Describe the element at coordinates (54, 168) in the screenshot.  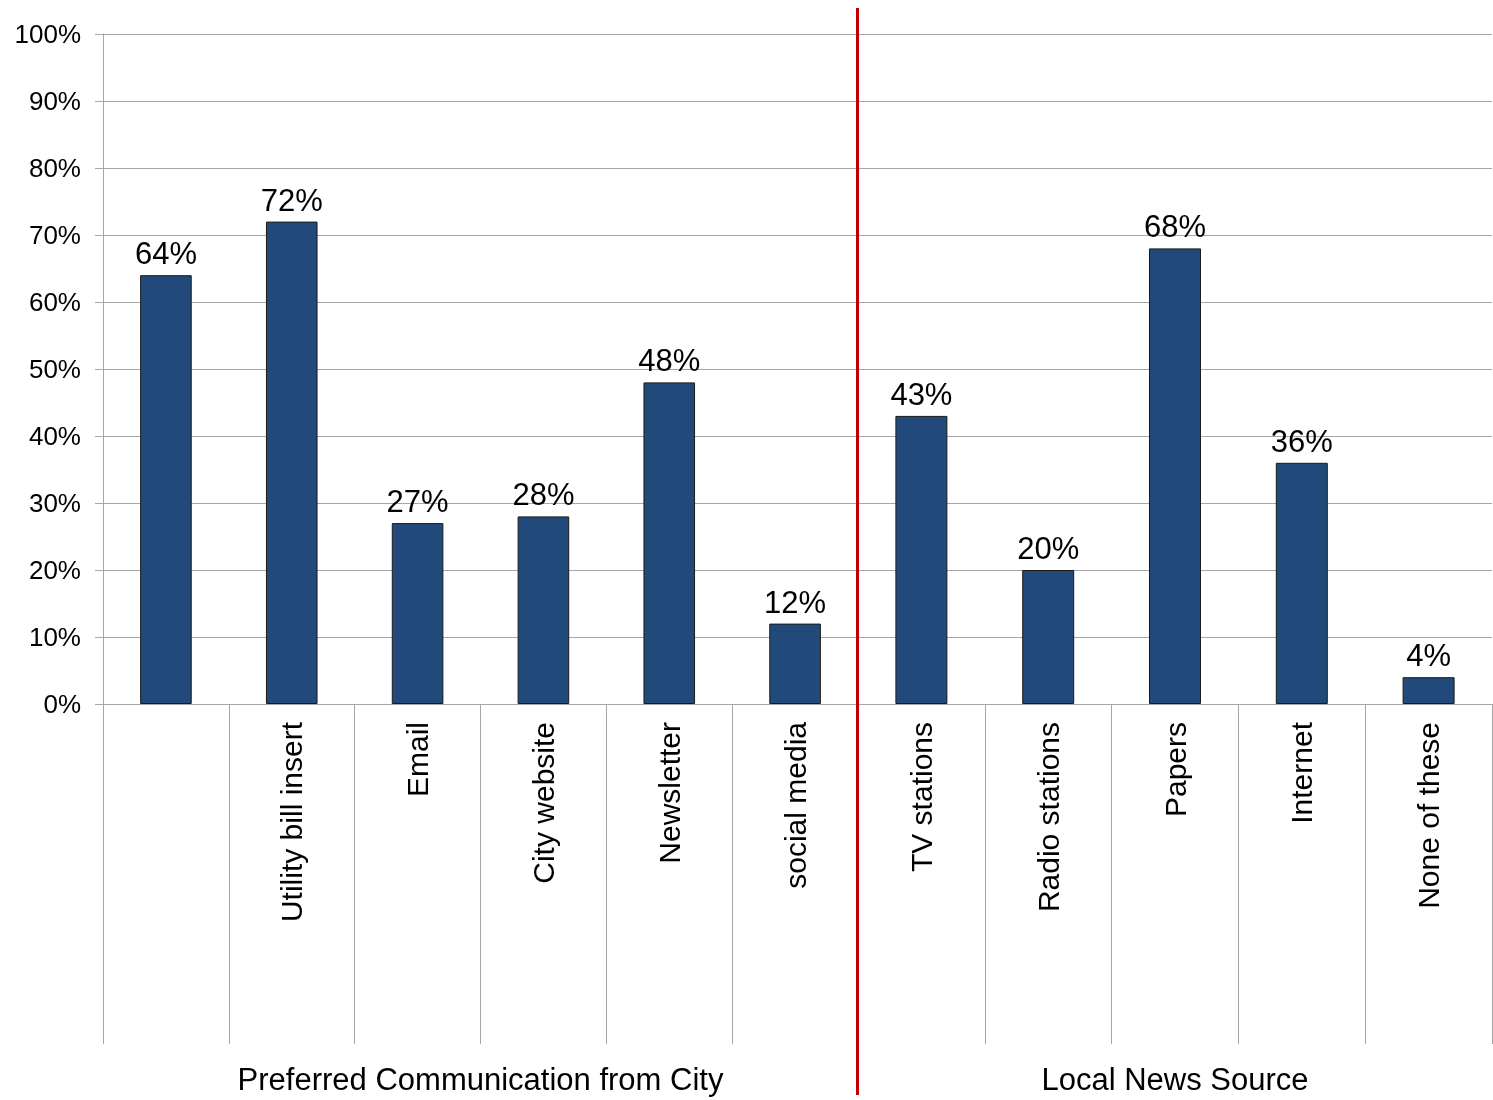
I see `y-tick-label: 80%` at that location.